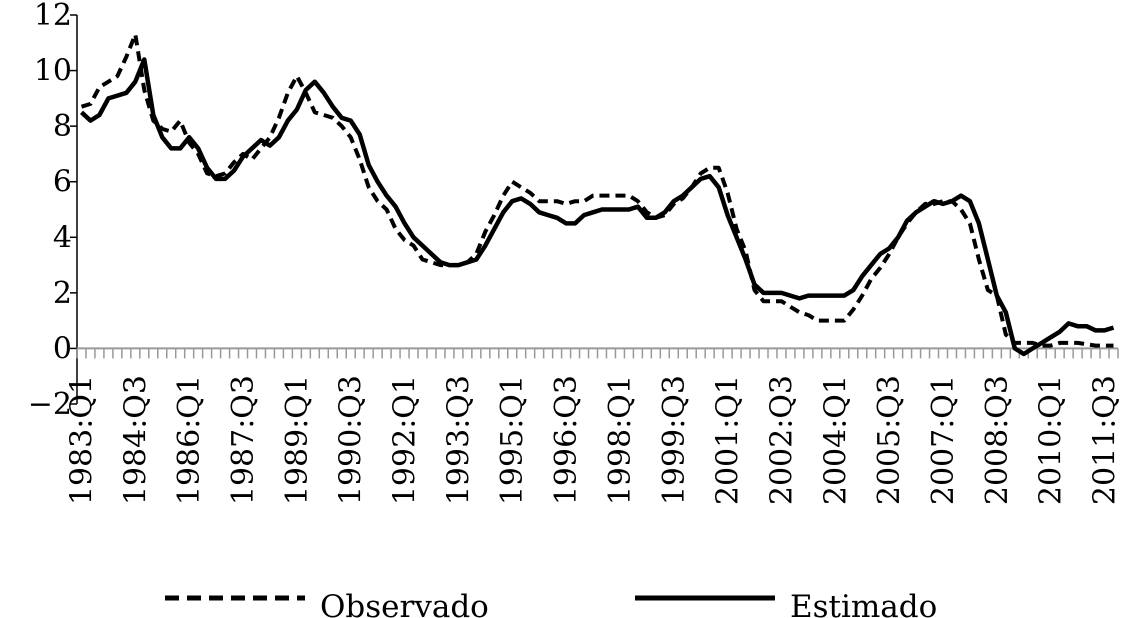 The image size is (1134, 618). What do you see at coordinates (405, 440) in the screenshot?
I see `x-tick-label: 1992:Q1` at bounding box center [405, 440].